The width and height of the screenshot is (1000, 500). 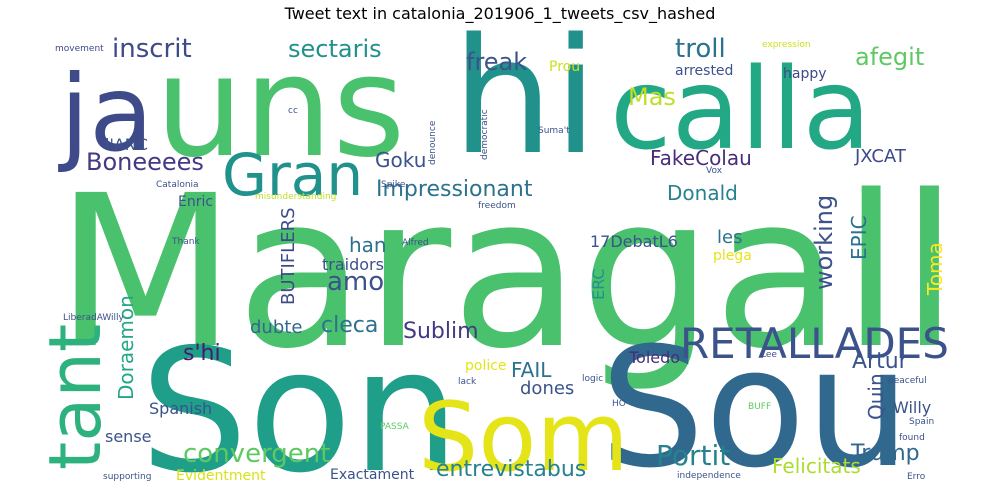 I want to click on word-supporting: supporting, so click(x=127, y=477).